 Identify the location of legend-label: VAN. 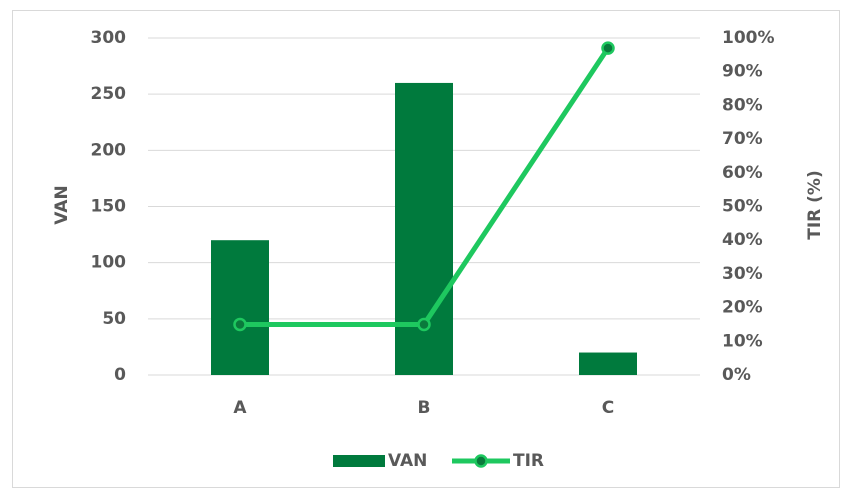
(407, 461).